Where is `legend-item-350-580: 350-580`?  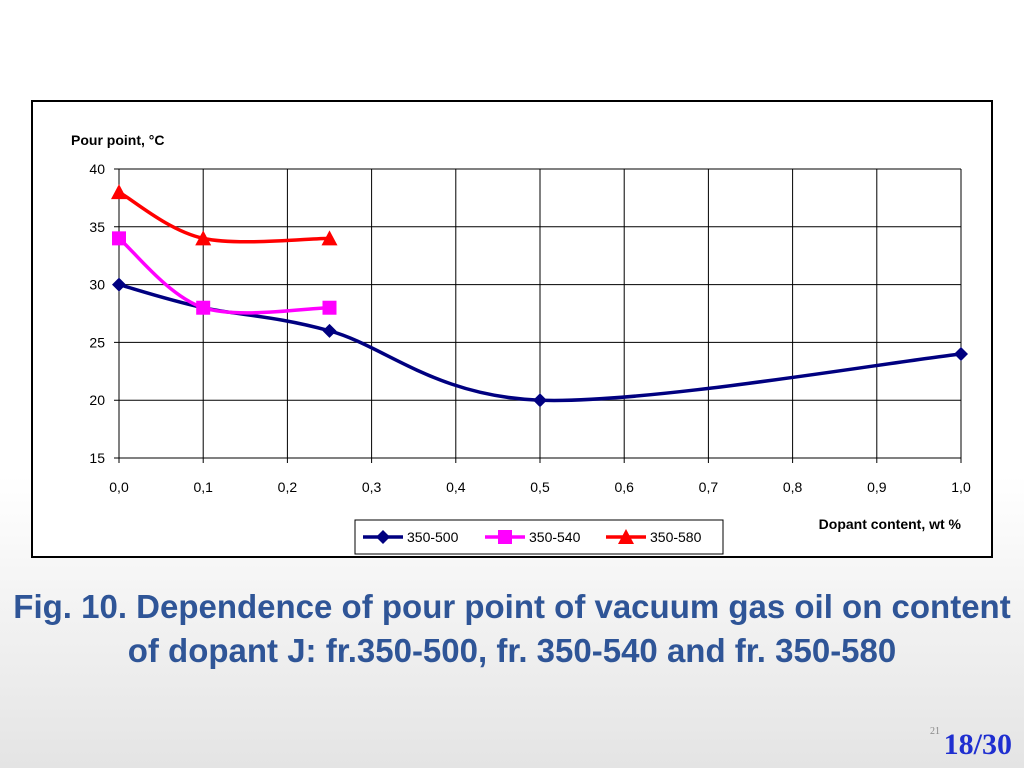 legend-item-350-580: 350-580 is located at coordinates (654, 537).